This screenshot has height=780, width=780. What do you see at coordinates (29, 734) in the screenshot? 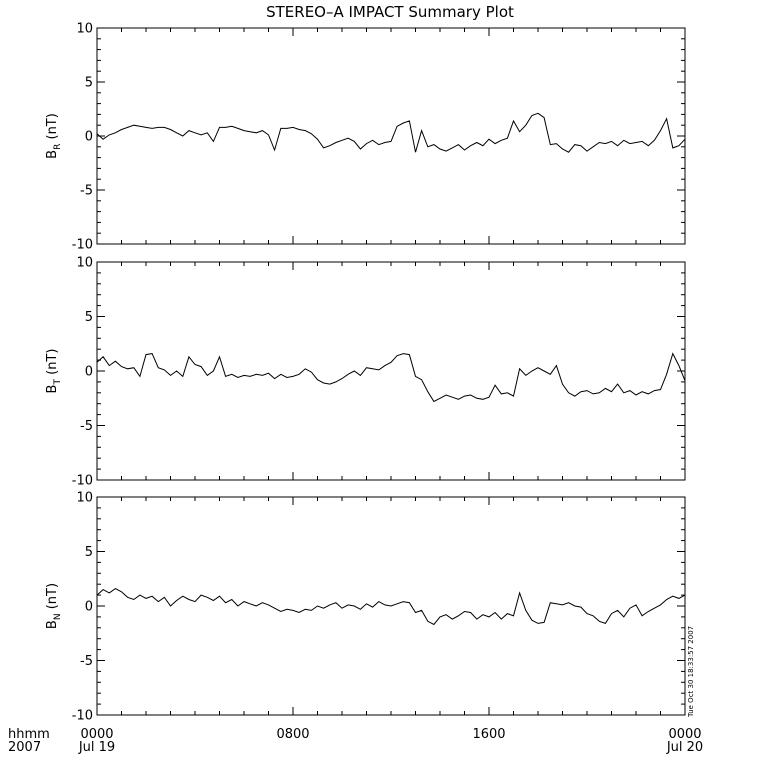
I see `x-units-hhmm: hhmm` at bounding box center [29, 734].